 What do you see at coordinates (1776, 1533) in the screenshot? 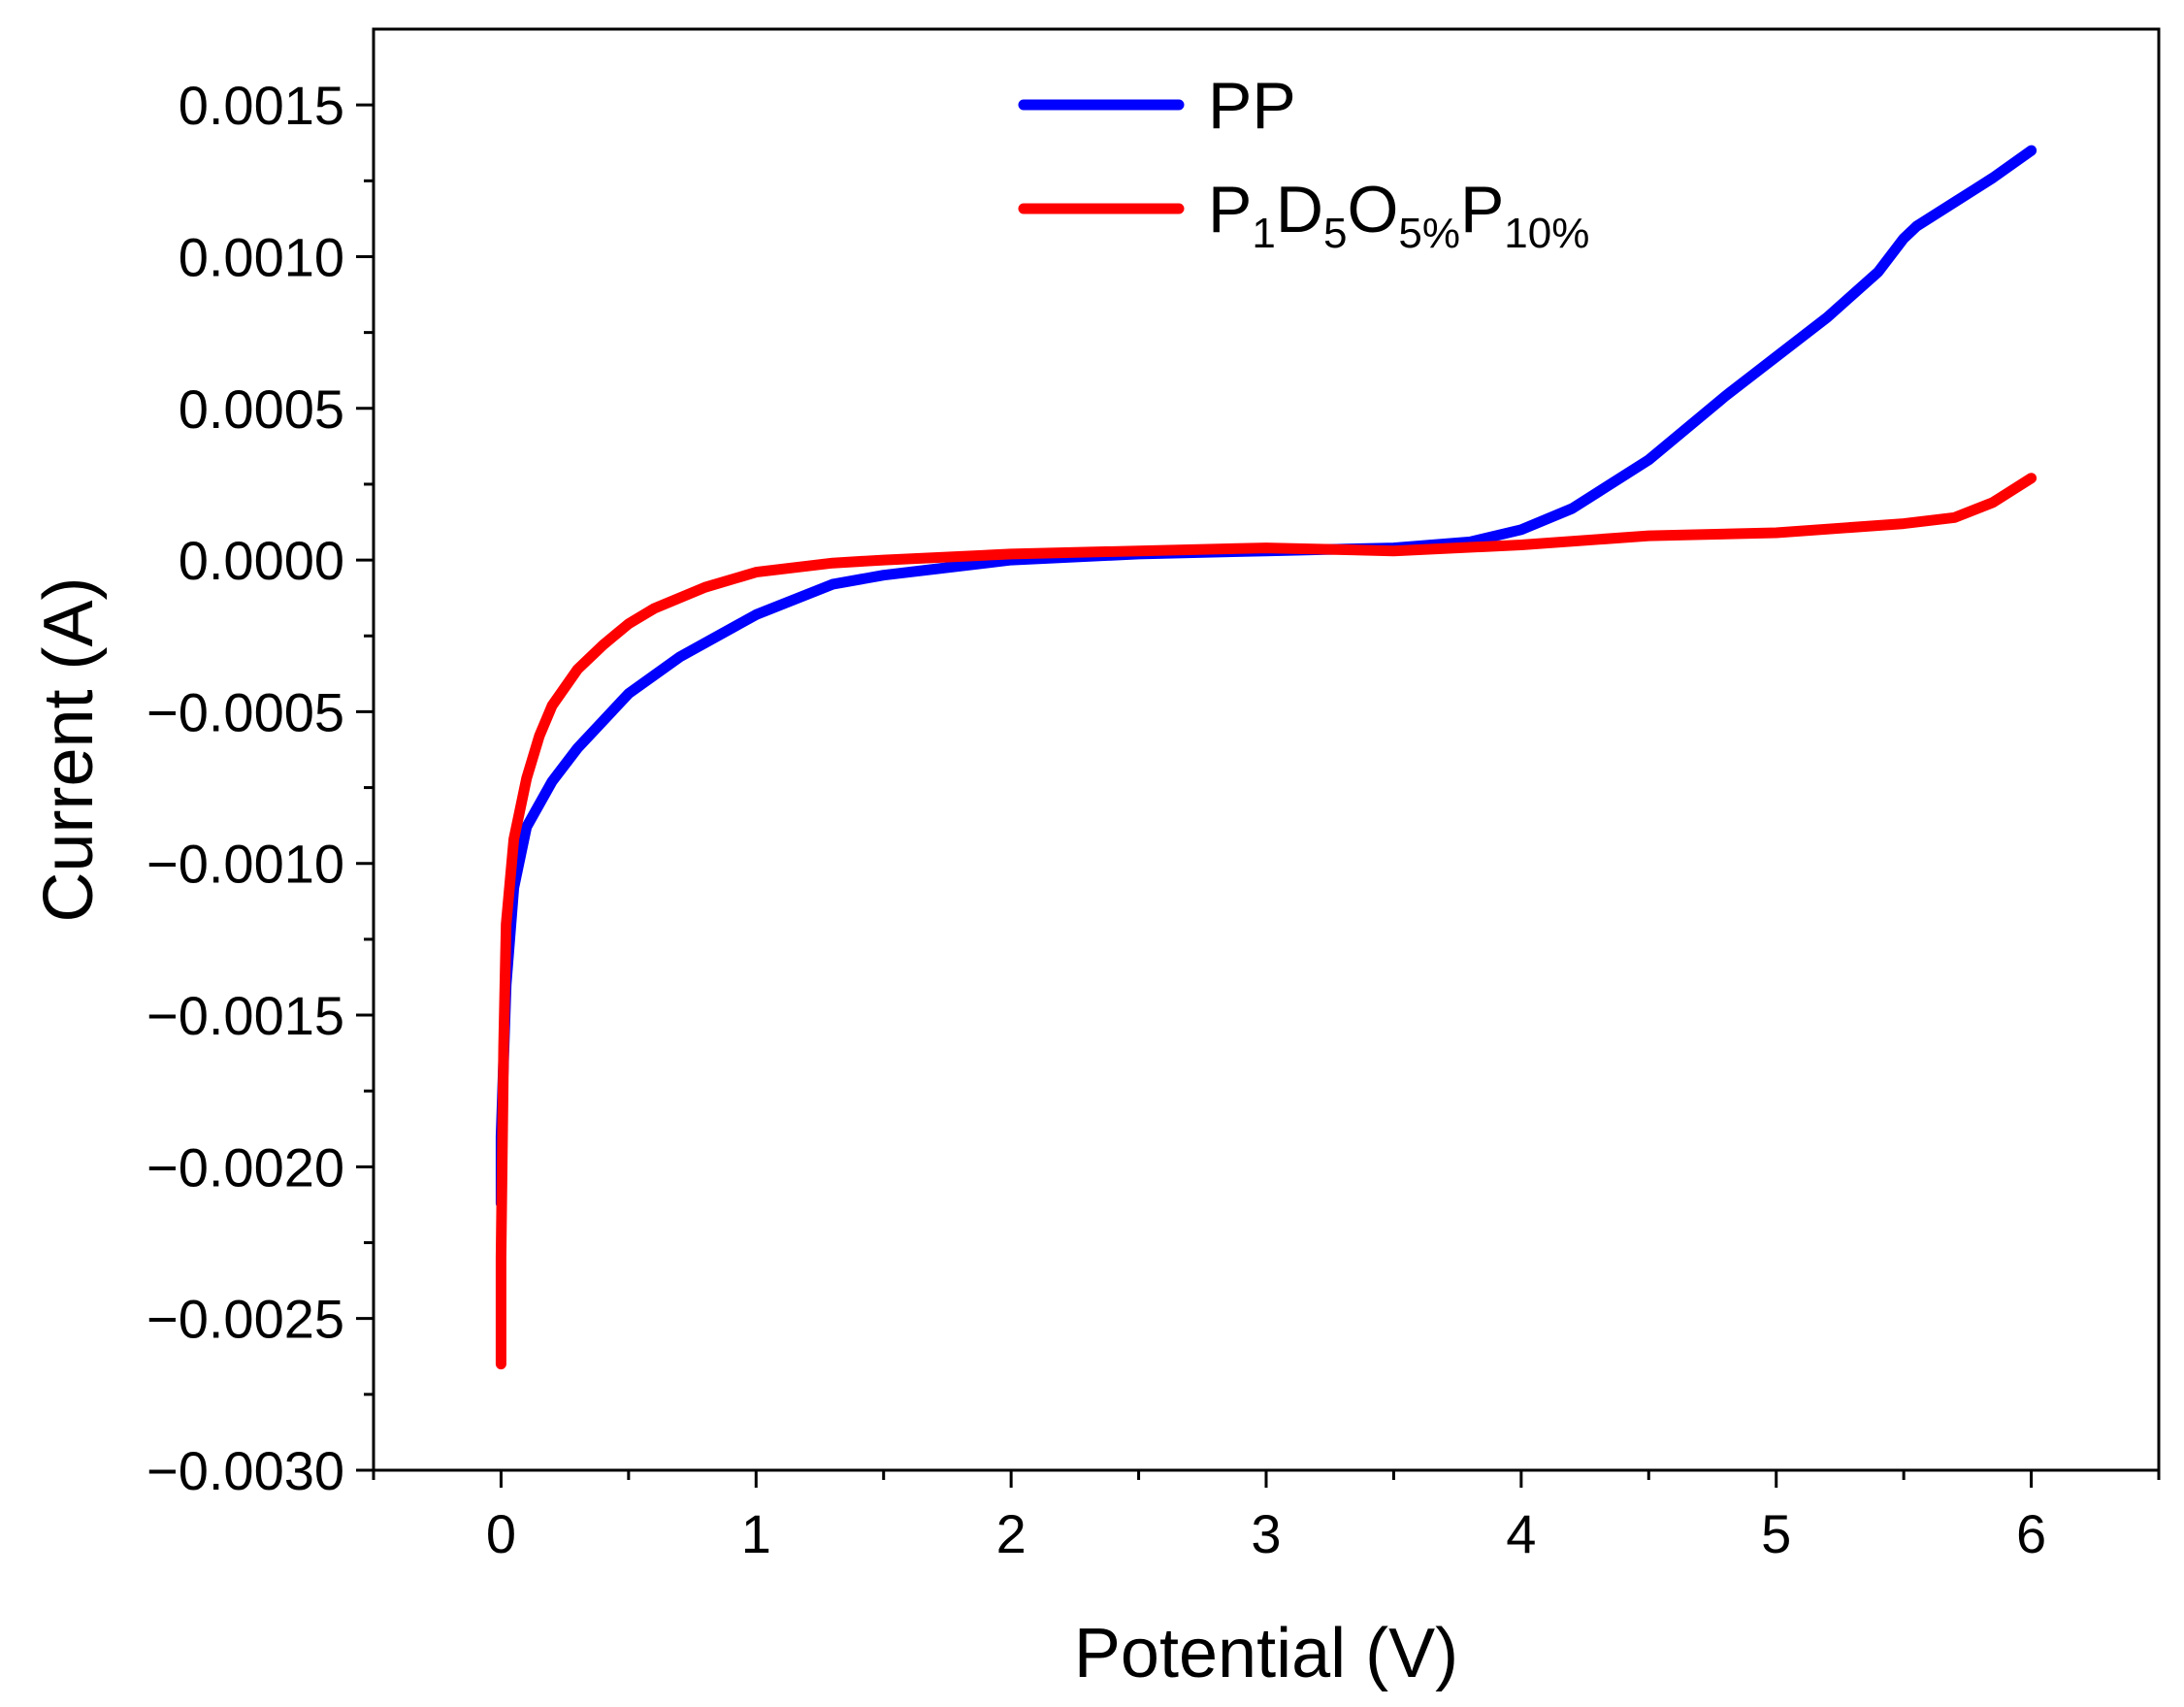
I see `x-tick-label: 5` at bounding box center [1776, 1533].